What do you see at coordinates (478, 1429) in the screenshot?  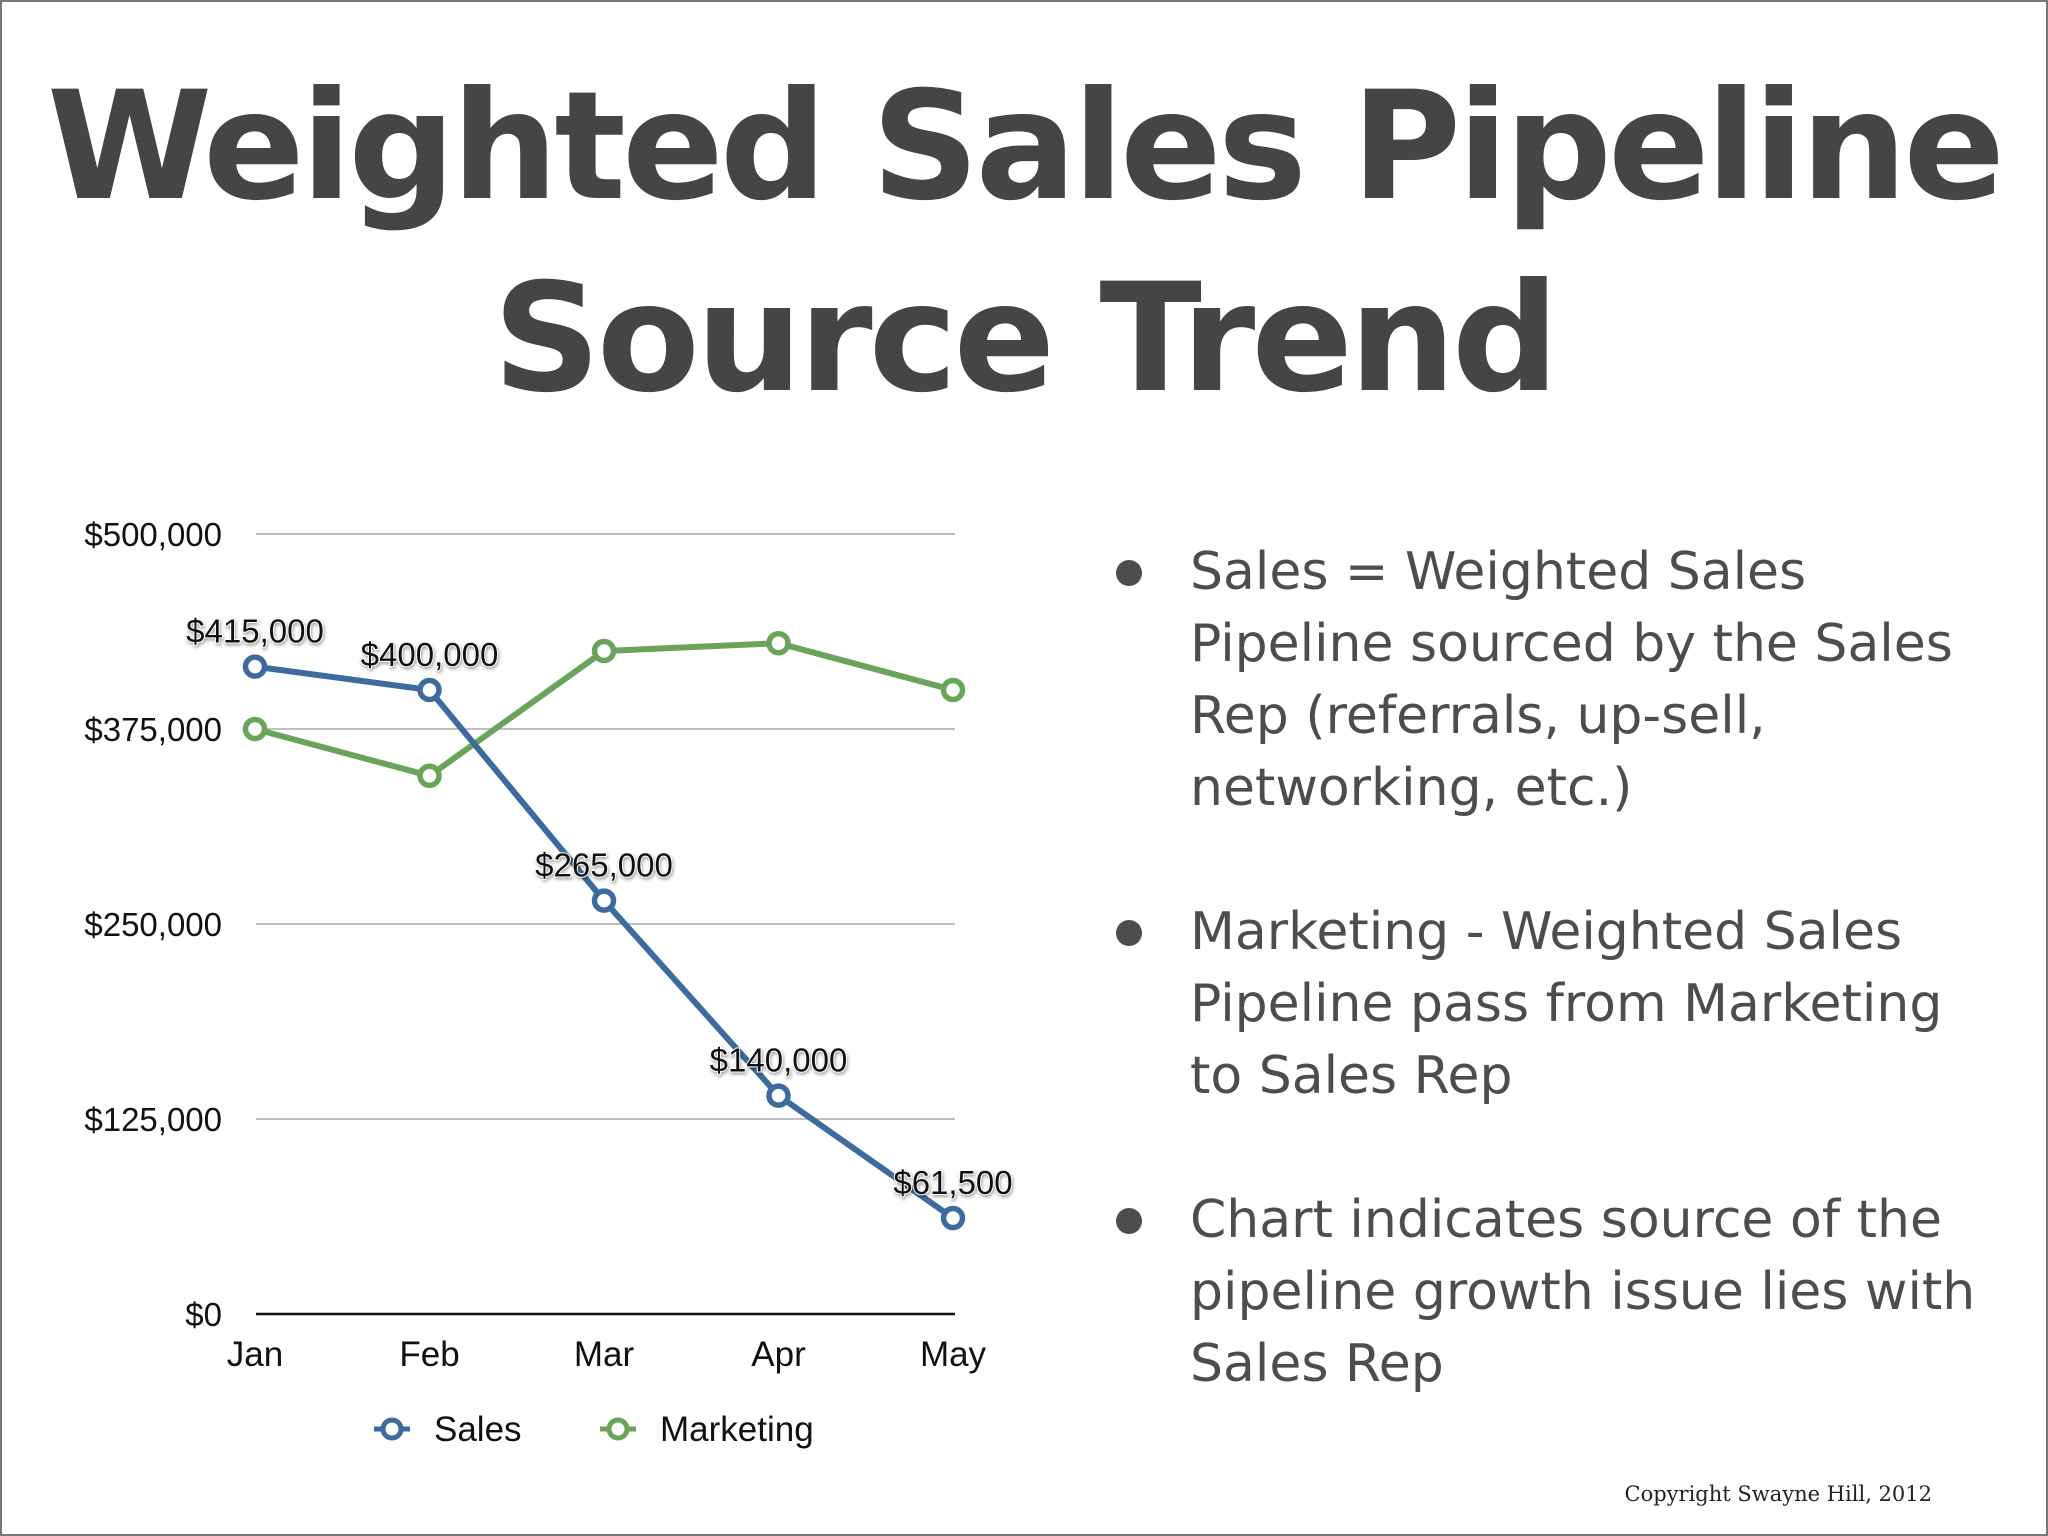 I see `legend-label: Sales` at bounding box center [478, 1429].